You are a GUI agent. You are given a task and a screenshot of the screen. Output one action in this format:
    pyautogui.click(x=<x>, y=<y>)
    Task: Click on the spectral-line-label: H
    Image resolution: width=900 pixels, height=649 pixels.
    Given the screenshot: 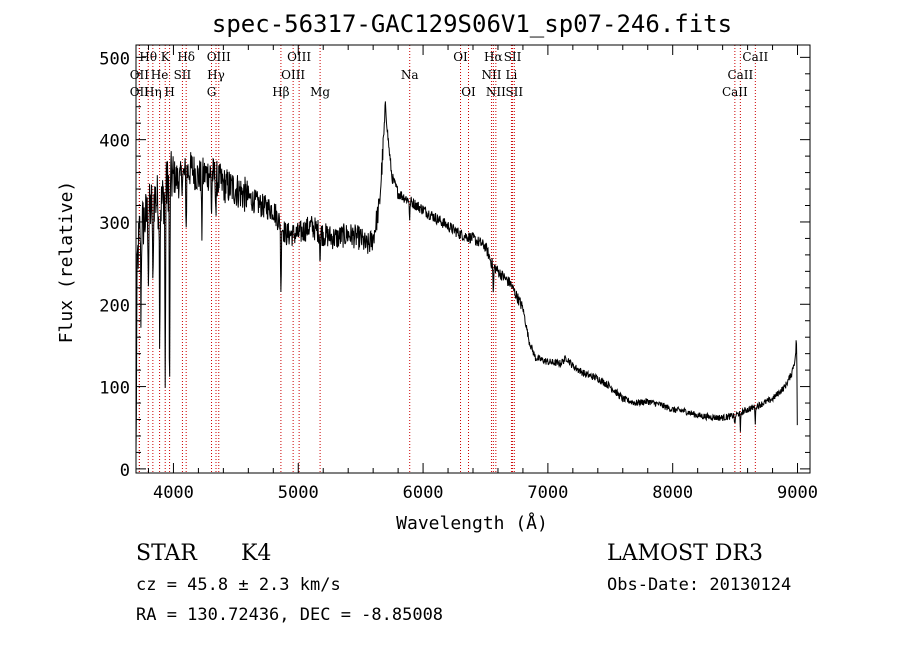 What is the action you would take?
    pyautogui.click(x=169, y=92)
    